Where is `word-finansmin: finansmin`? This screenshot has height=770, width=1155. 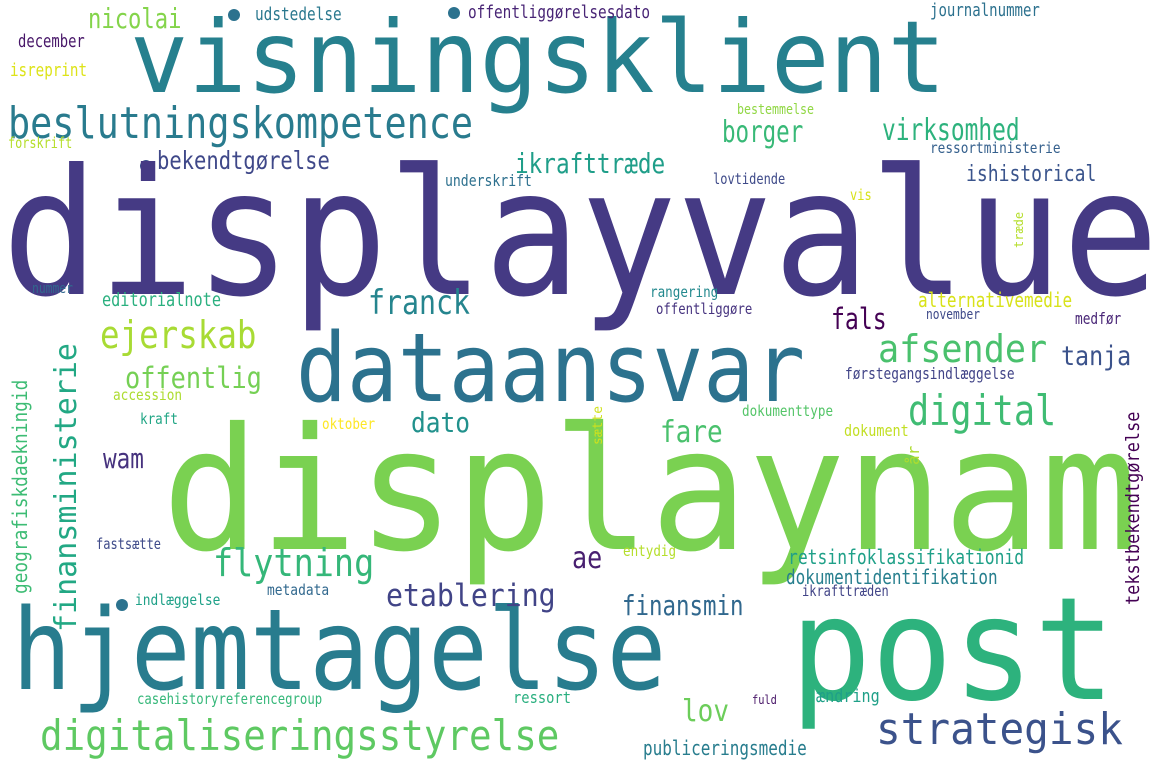
word-finansmin: finansmin is located at coordinates (683, 605).